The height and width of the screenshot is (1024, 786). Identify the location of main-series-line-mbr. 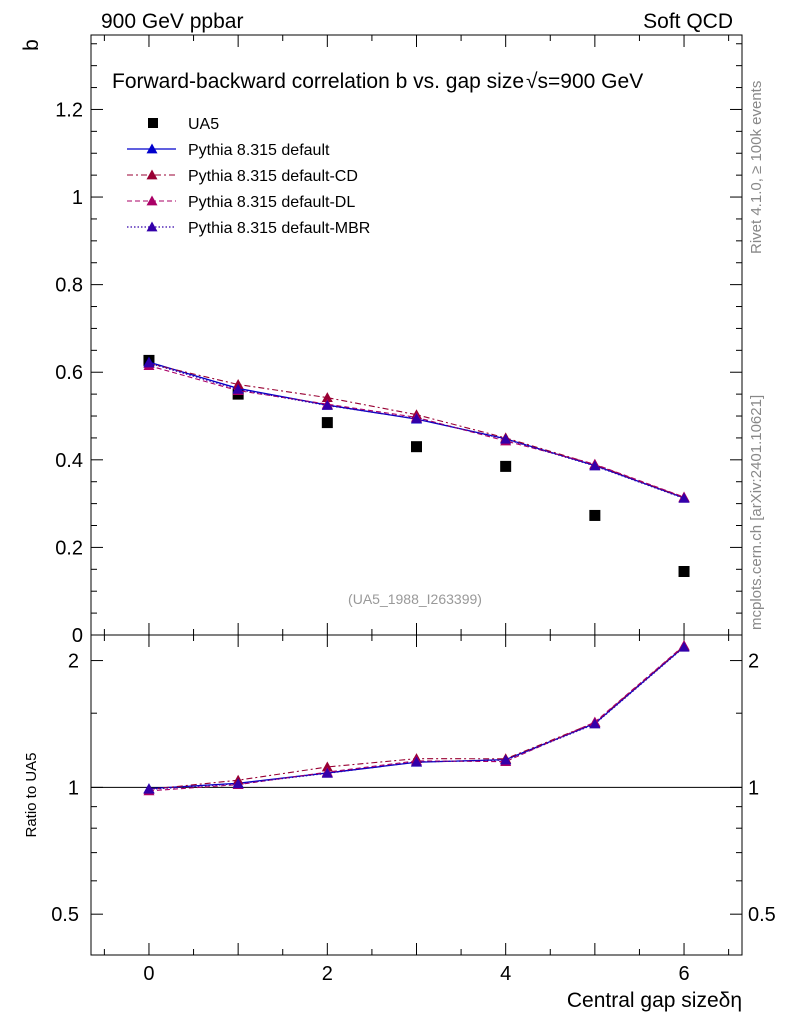
(416, 430).